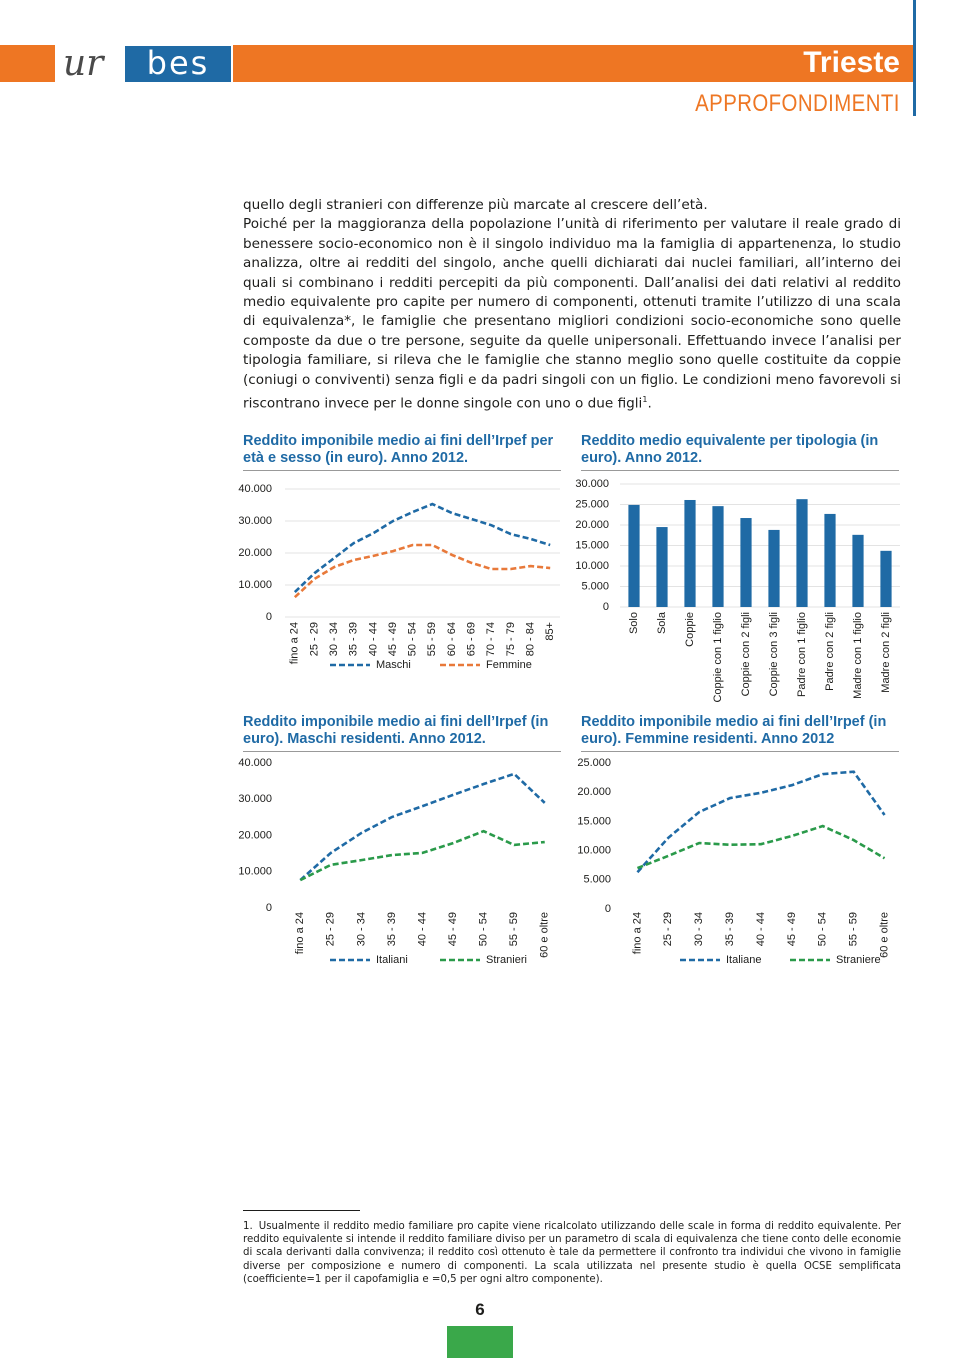 This screenshot has width=960, height=1358. Describe the element at coordinates (491, 639) in the screenshot. I see `x-tick-label: 70 - 74` at that location.